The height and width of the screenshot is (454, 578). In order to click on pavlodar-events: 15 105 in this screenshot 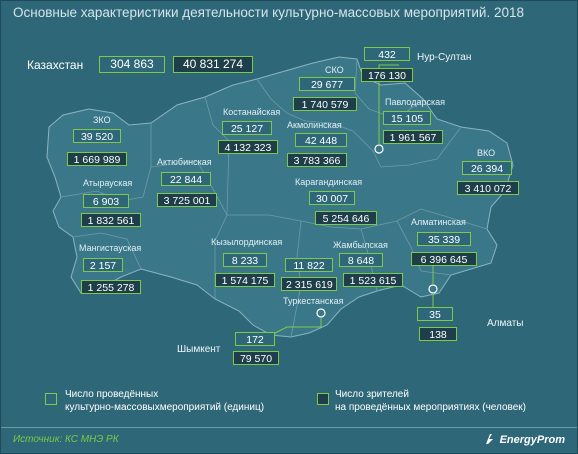, I will do `click(407, 118)`.